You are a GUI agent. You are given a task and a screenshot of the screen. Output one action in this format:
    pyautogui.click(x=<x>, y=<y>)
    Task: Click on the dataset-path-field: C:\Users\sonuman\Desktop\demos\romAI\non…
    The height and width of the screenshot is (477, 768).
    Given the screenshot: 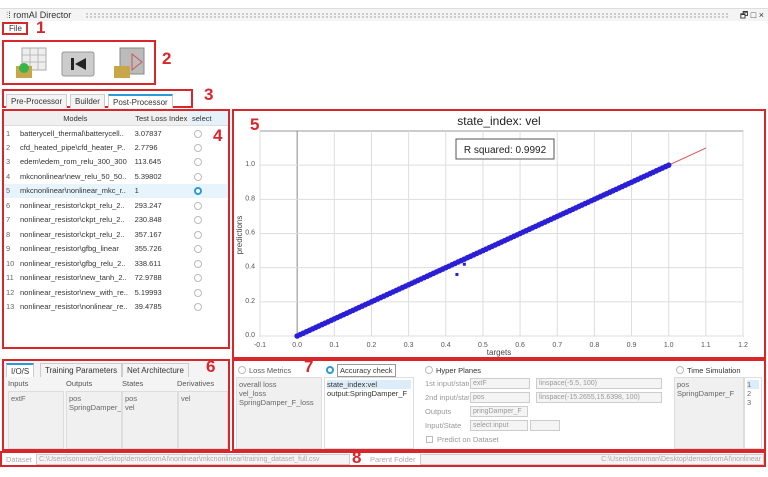 What is the action you would take?
    pyautogui.click(x=193, y=459)
    